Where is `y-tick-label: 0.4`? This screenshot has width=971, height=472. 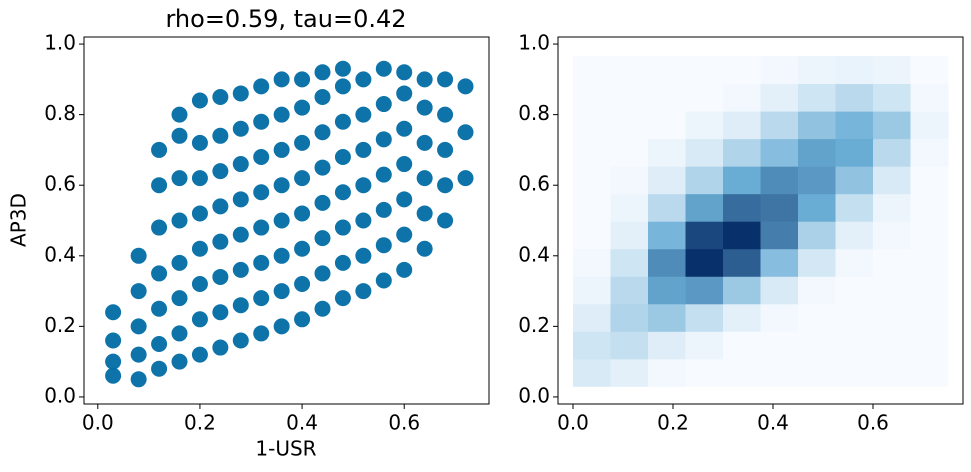
y-tick-label: 0.4 is located at coordinates (60, 254).